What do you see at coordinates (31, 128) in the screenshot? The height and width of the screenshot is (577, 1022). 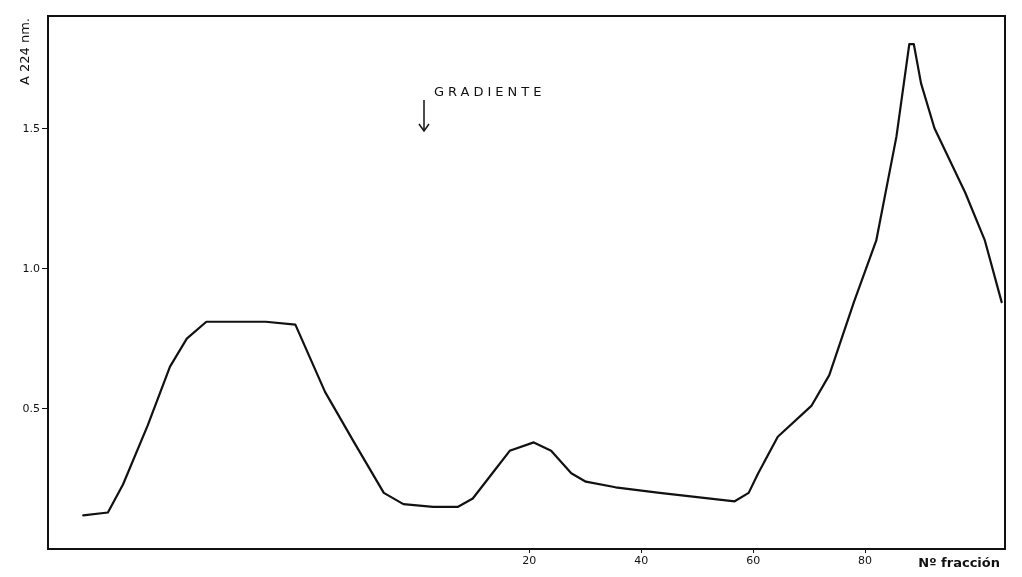 I see `y-tick-label: 1.5` at bounding box center [31, 128].